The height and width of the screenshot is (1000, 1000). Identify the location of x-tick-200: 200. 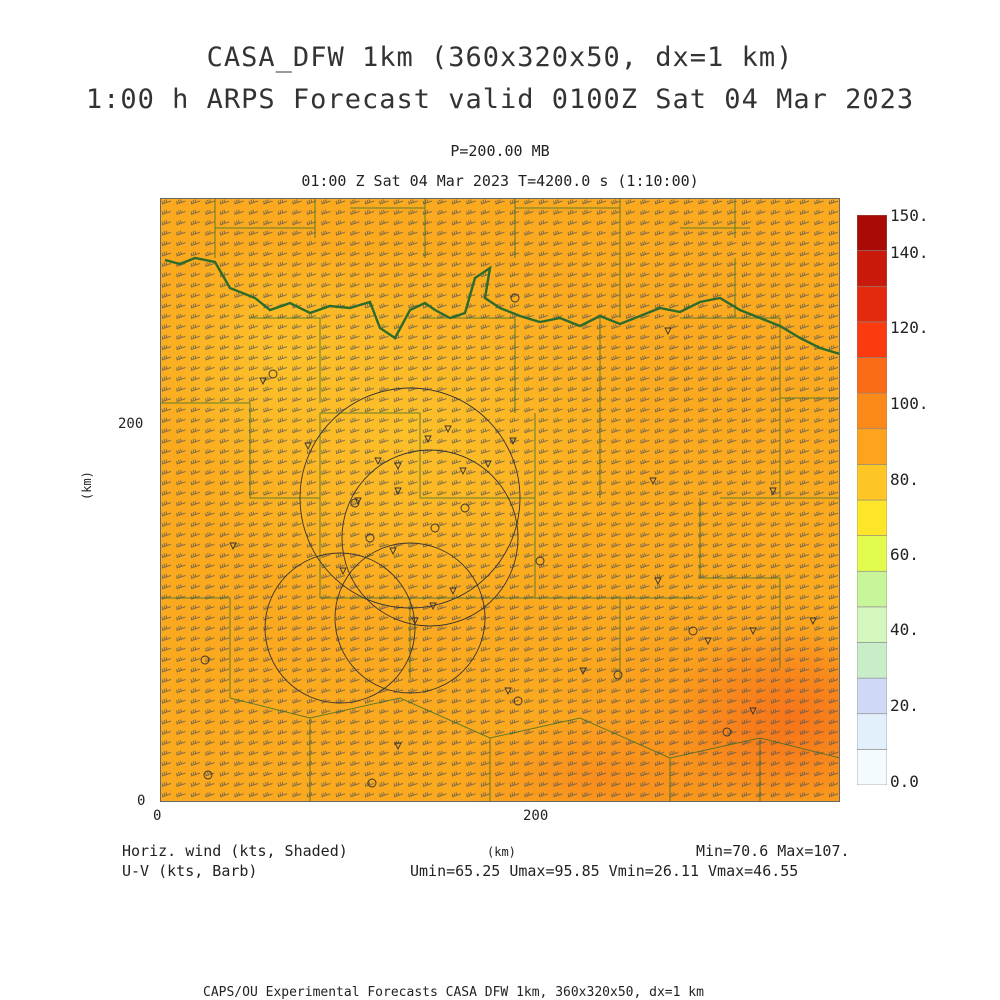
(536, 816).